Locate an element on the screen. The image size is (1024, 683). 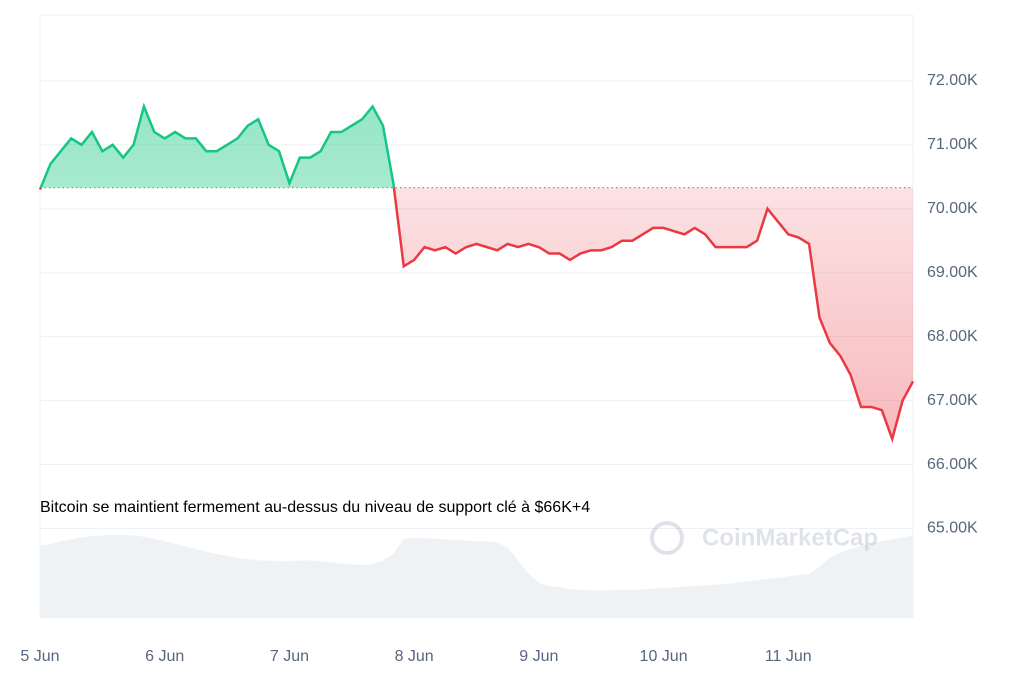
y-tick-label: 66.00K is located at coordinates (952, 464).